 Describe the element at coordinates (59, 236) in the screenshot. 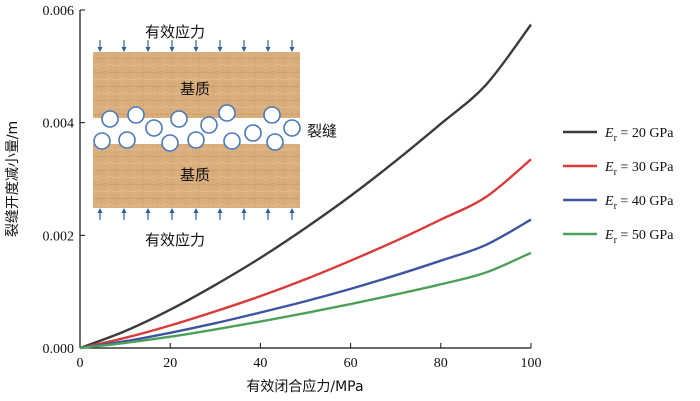

I see `y-tick-label: 0.002` at that location.